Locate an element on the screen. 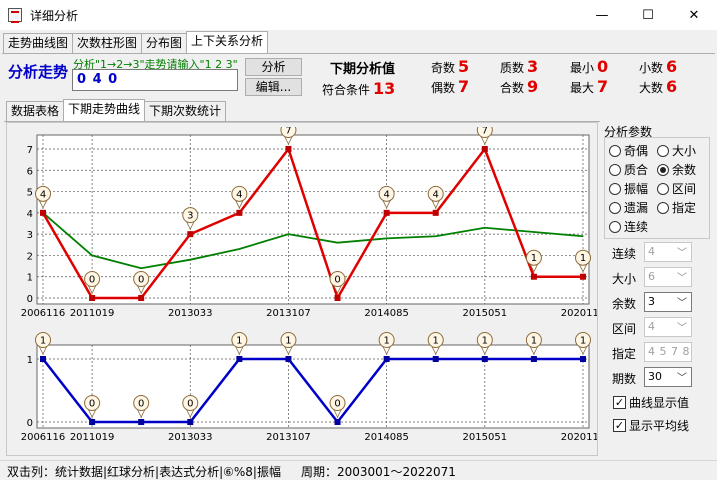 This screenshot has width=717, height=480. analysis-heading: 分析走势 is located at coordinates (38, 72).